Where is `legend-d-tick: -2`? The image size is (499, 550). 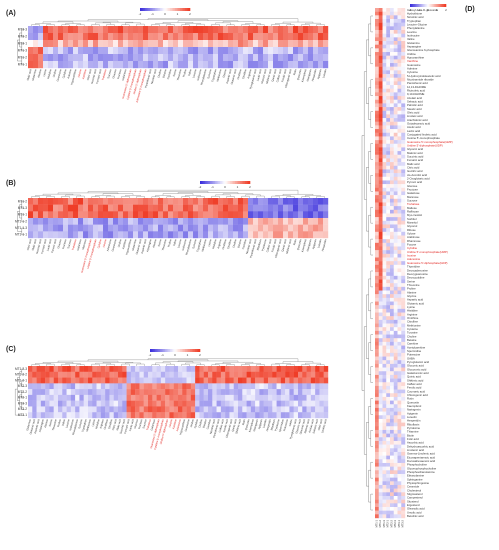
legend-d-tick: -2 is located at coordinates (410, 10).